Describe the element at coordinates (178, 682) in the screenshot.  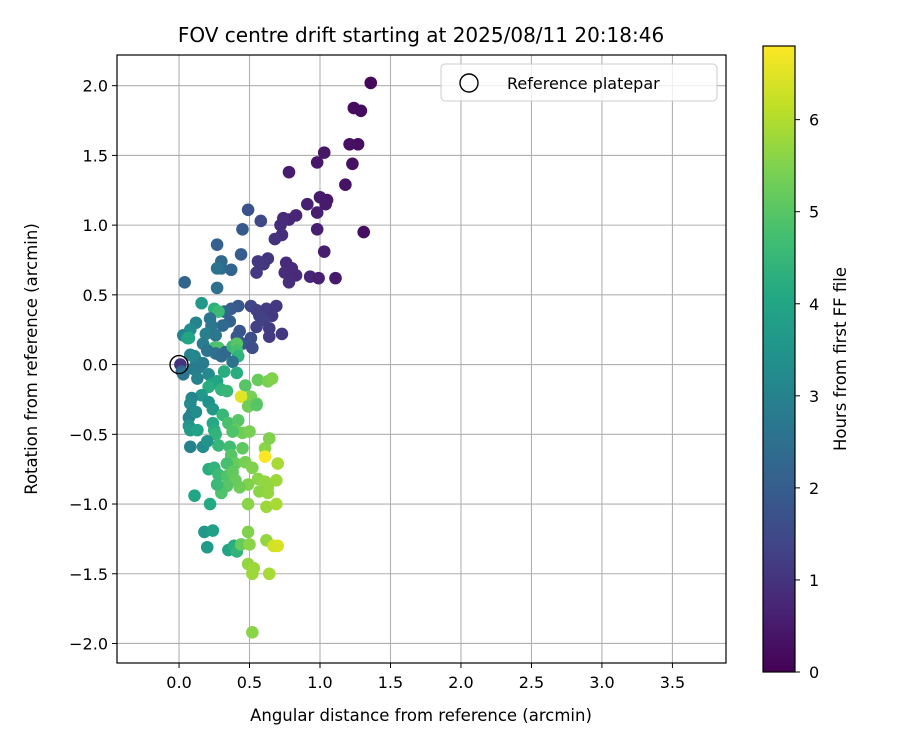
I see `x-tick-label: 0.0` at that location.